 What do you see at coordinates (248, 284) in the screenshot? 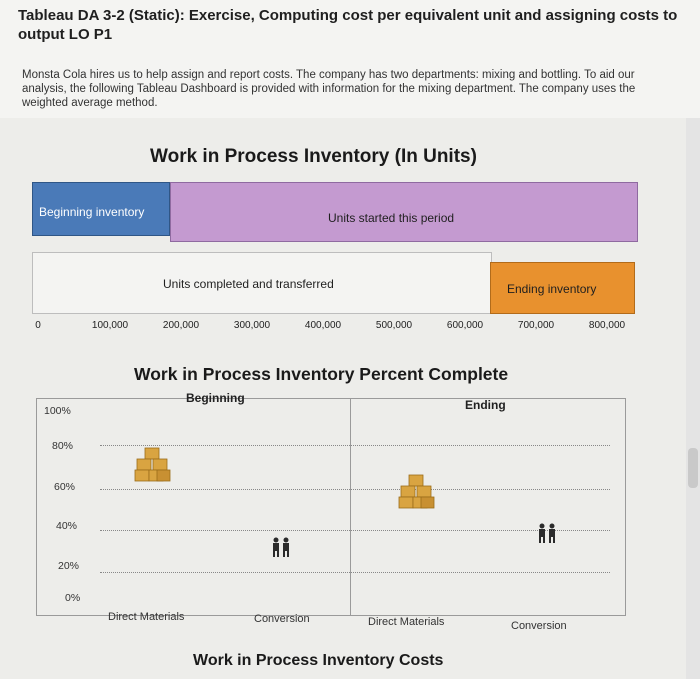
I see `units-completed-label: Units completed and transferred` at bounding box center [248, 284].